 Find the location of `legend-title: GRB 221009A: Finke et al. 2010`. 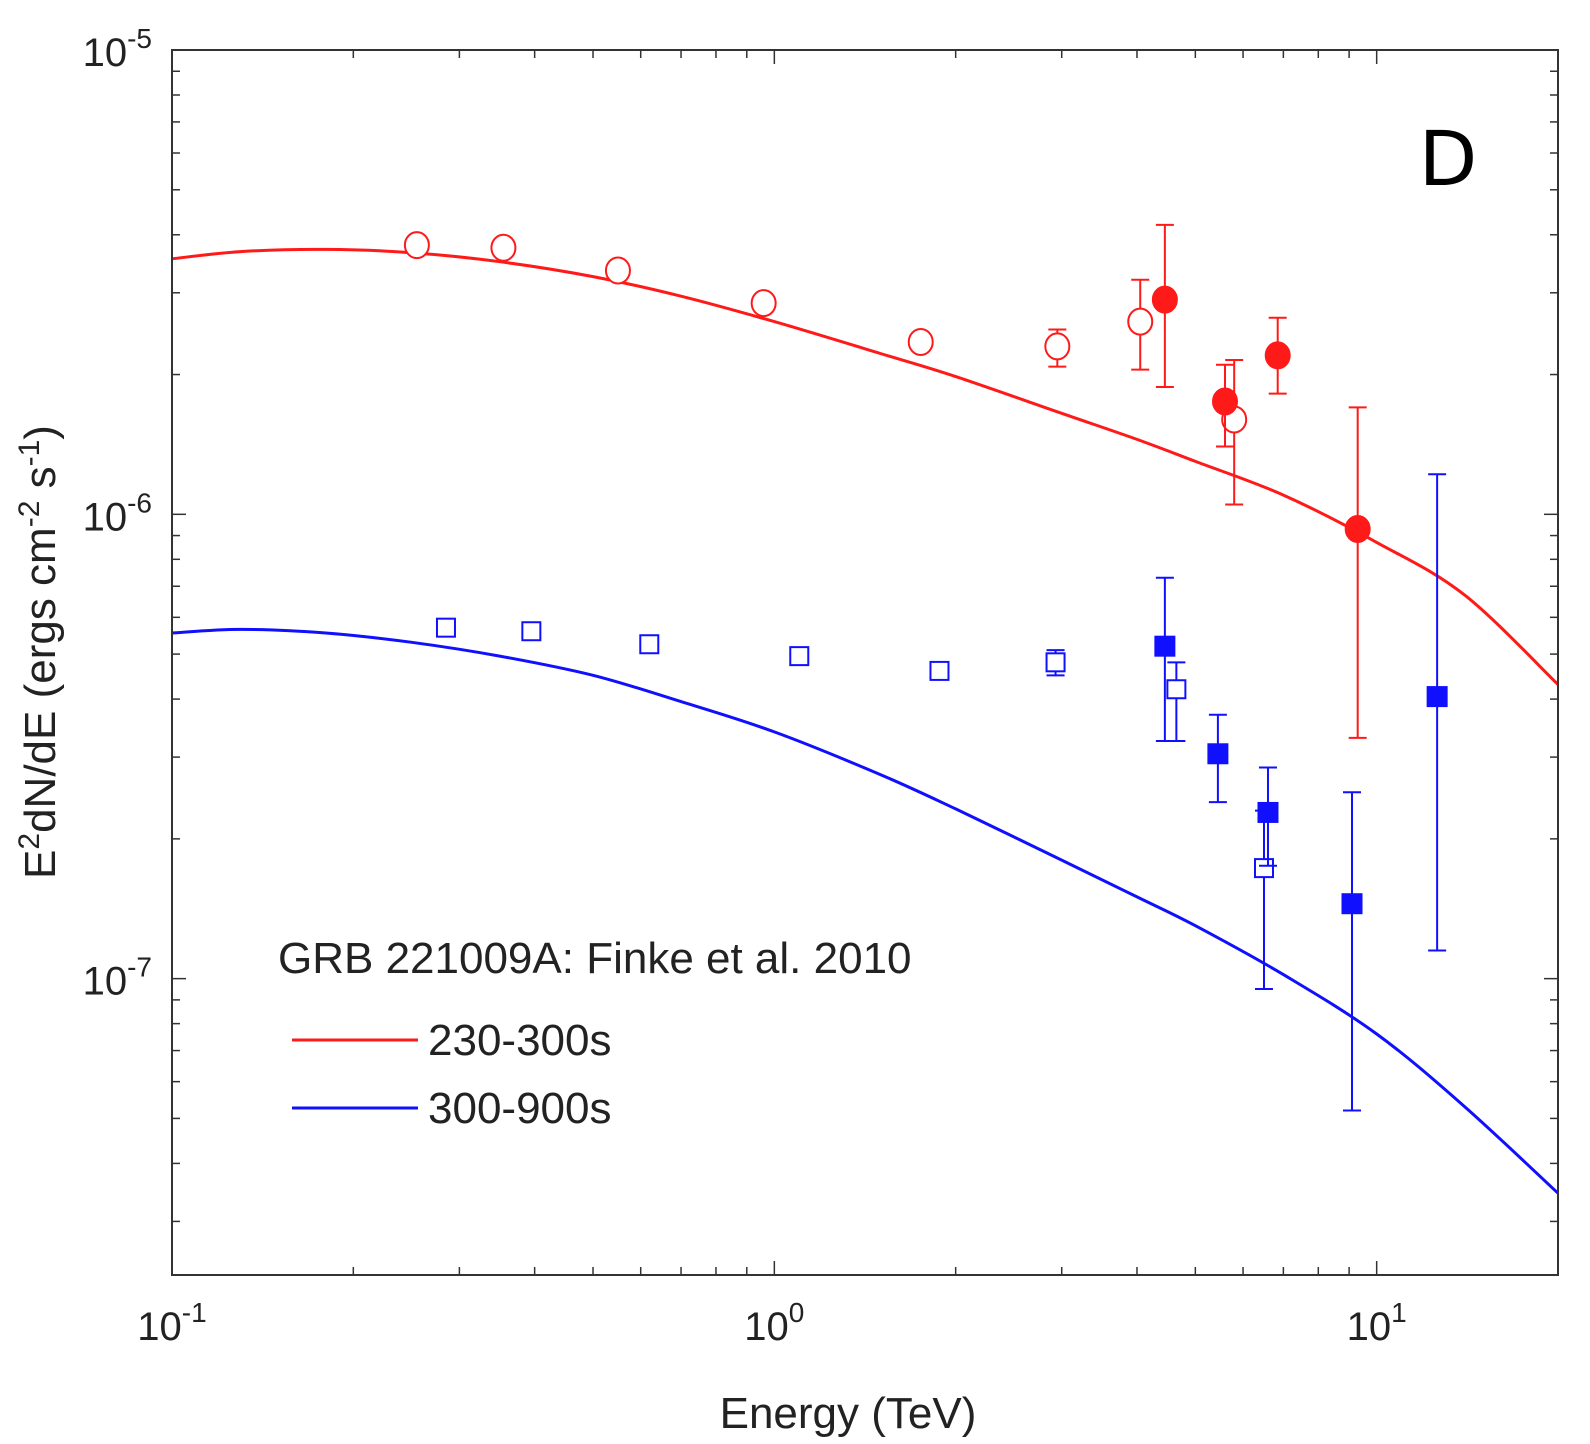

legend-title: GRB 221009A: Finke et al. 2010 is located at coordinates (595, 958).